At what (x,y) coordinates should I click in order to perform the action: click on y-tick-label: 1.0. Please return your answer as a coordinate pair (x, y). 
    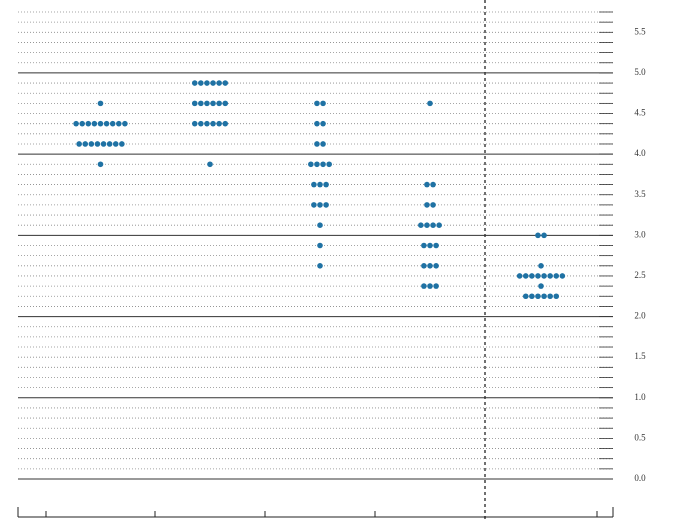
    Looking at the image, I should click on (640, 397).